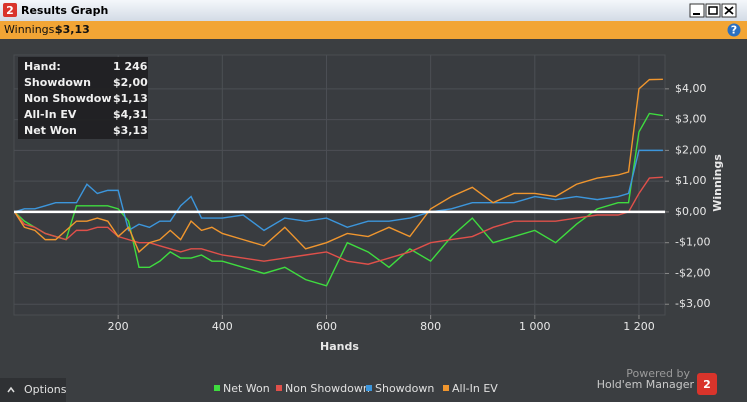  What do you see at coordinates (130, 114) in the screenshot?
I see `info-value: $4,31` at bounding box center [130, 114].